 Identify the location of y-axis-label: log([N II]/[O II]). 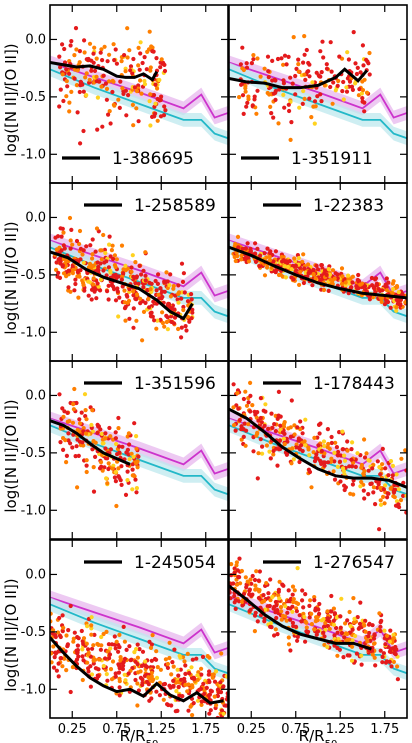
(11, 277).